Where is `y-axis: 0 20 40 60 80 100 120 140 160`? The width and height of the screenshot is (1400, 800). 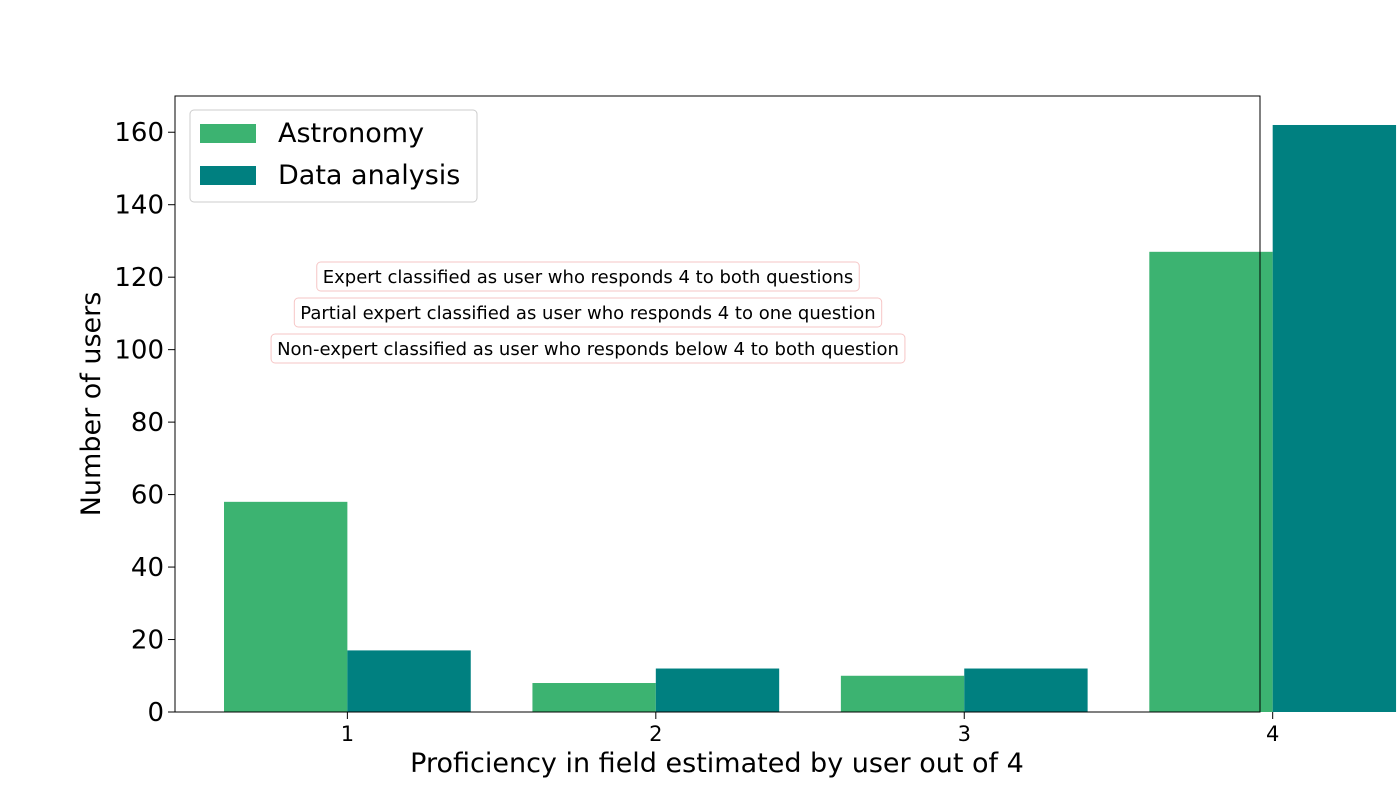
y-axis: 0 20 40 60 80 100 120 140 160 is located at coordinates (144, 423).